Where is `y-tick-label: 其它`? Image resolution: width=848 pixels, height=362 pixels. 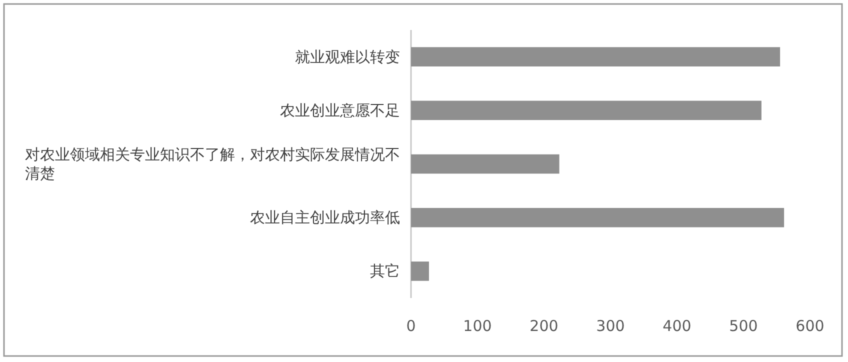 y-tick-label: 其它 is located at coordinates (385, 271).